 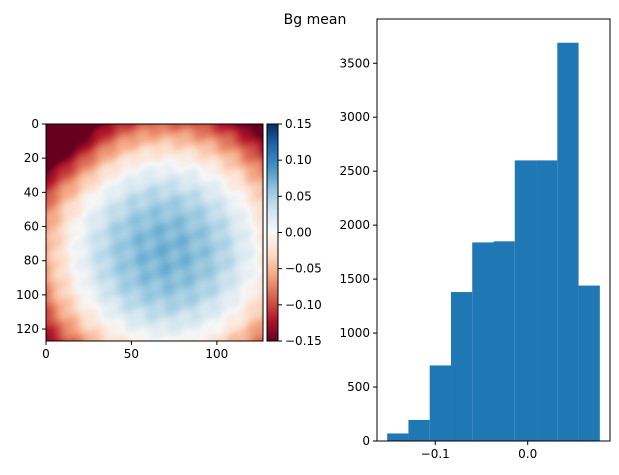 What do you see at coordinates (35, 124) in the screenshot?
I see `heatmap-y-tick-label: 0` at bounding box center [35, 124].